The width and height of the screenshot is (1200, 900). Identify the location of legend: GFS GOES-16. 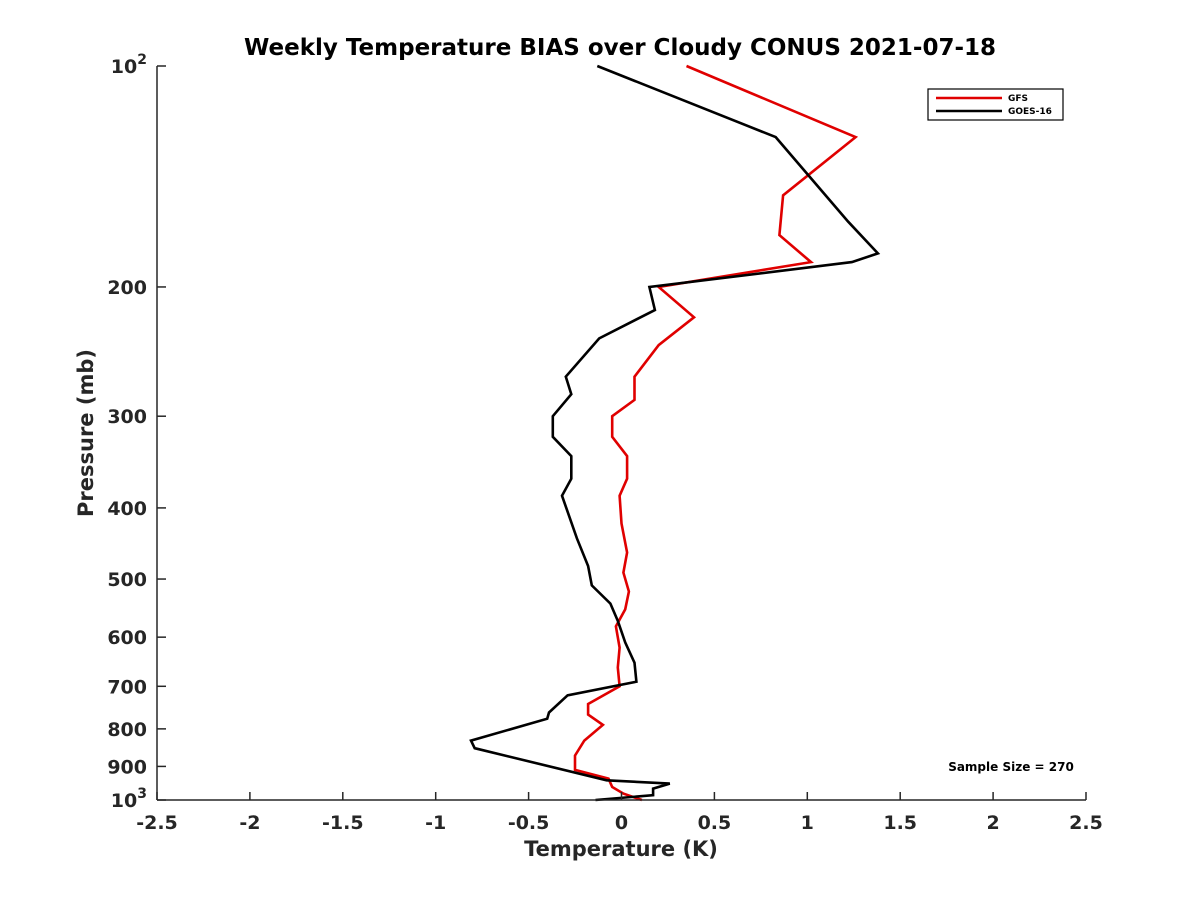
(995, 104).